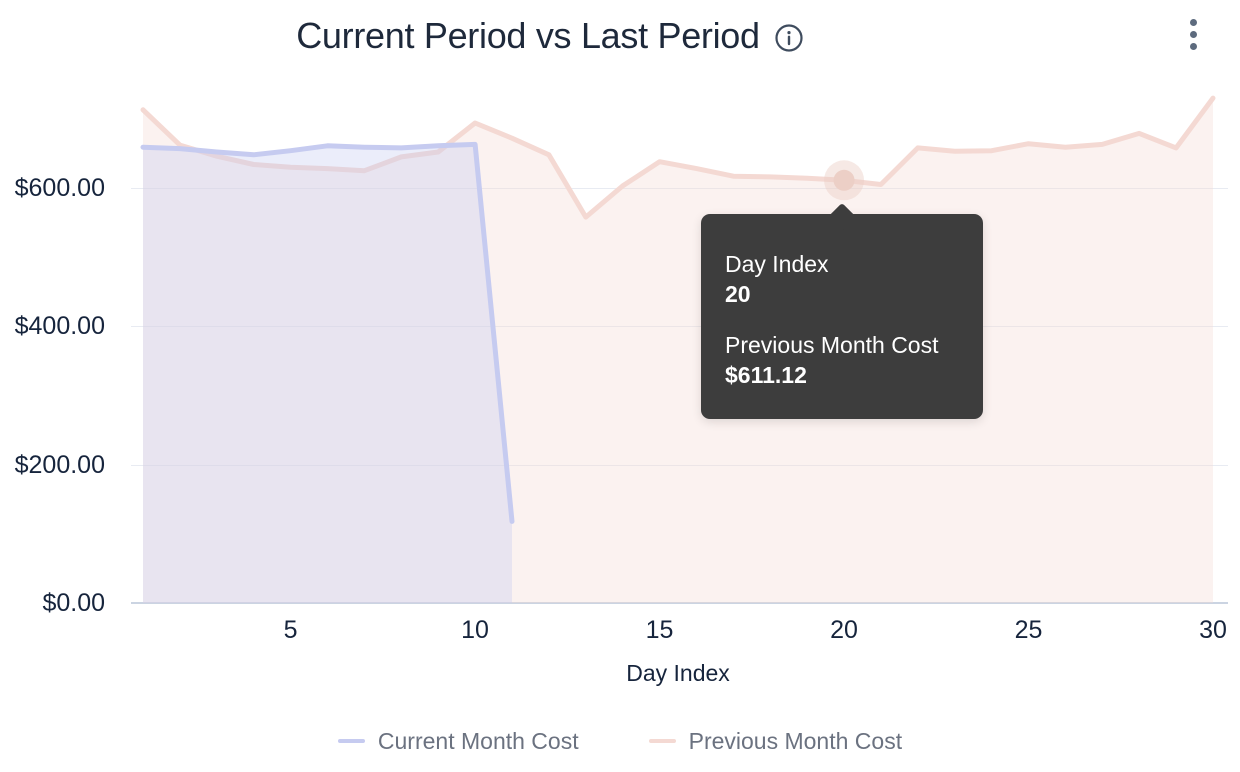 The width and height of the screenshot is (1240, 772). What do you see at coordinates (1193, 34) in the screenshot?
I see `more-options-button` at bounding box center [1193, 34].